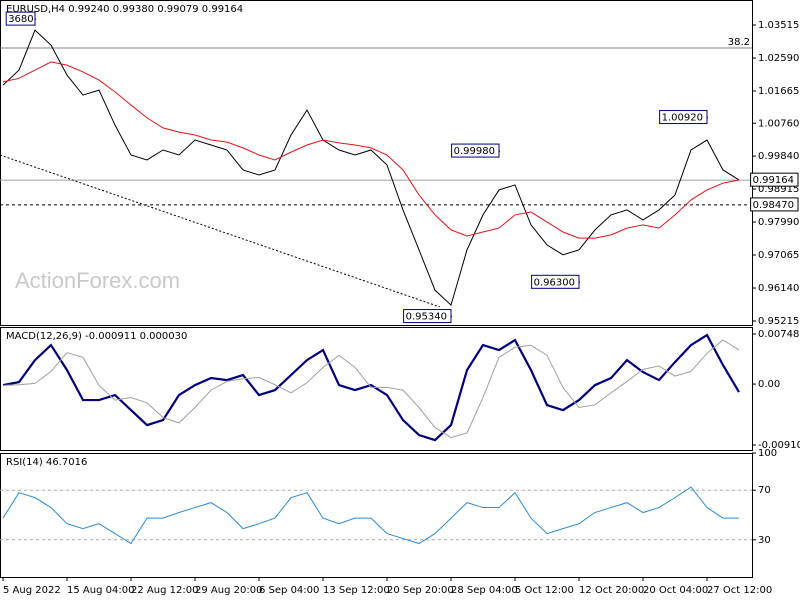 Image resolution: width=800 pixels, height=600 pixels. What do you see at coordinates (289, 590) in the screenshot?
I see `x-tick-label: 6 Sep 04:00` at bounding box center [289, 590].